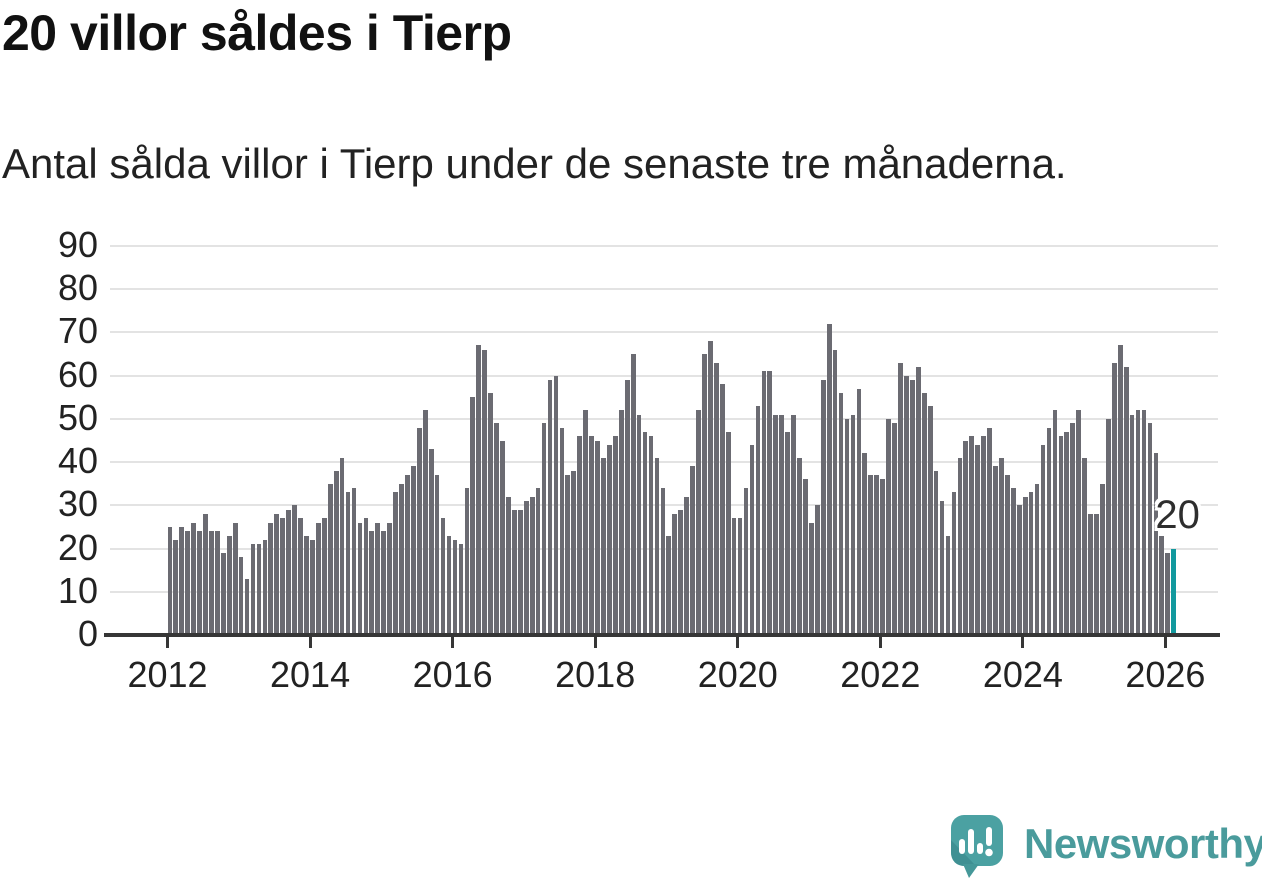  I want to click on x-axis-line, so click(662, 635).